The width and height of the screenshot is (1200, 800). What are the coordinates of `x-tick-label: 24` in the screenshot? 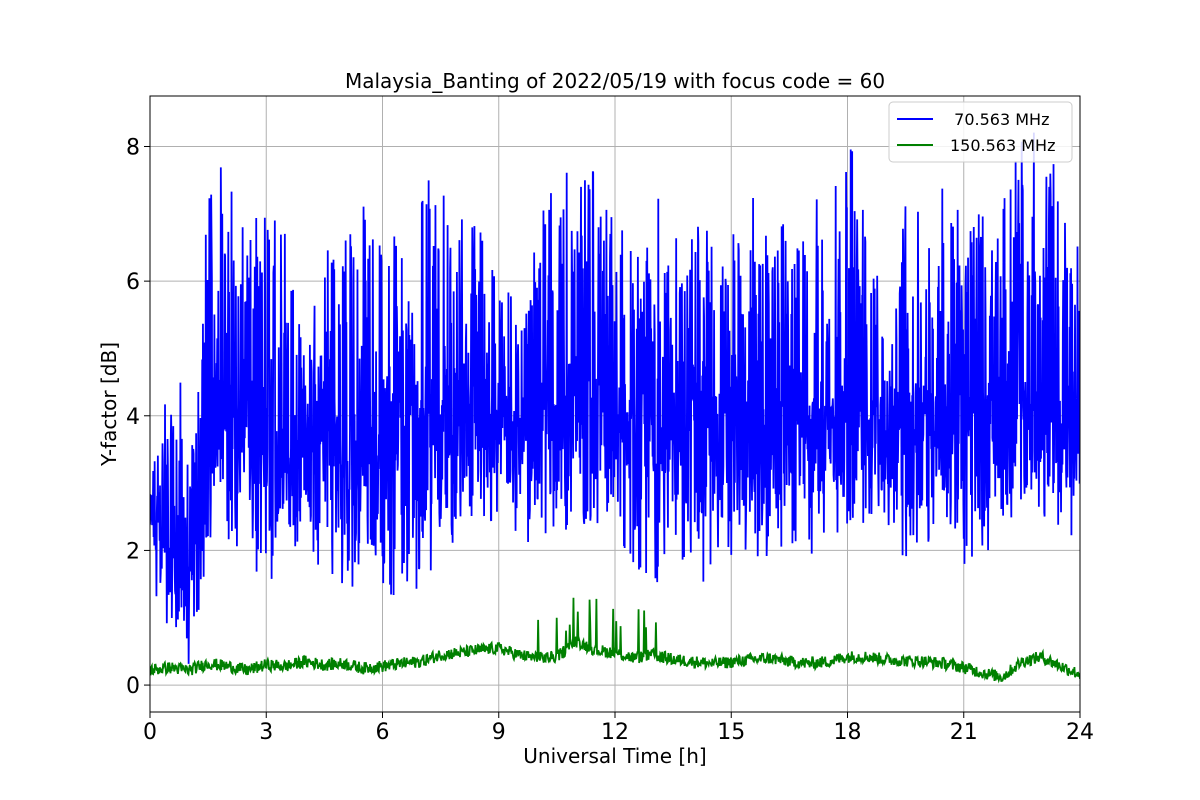 It's located at (1080, 732).